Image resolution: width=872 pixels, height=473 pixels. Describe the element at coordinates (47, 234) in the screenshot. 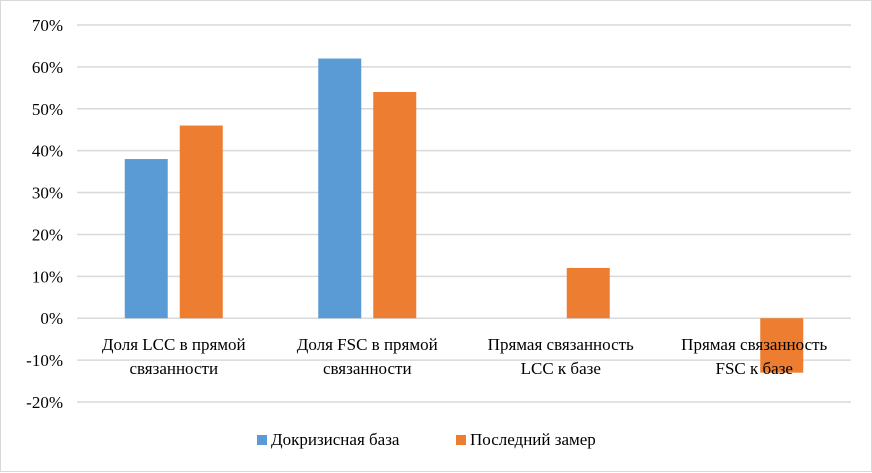

I see `y-tick-label: 20%` at that location.